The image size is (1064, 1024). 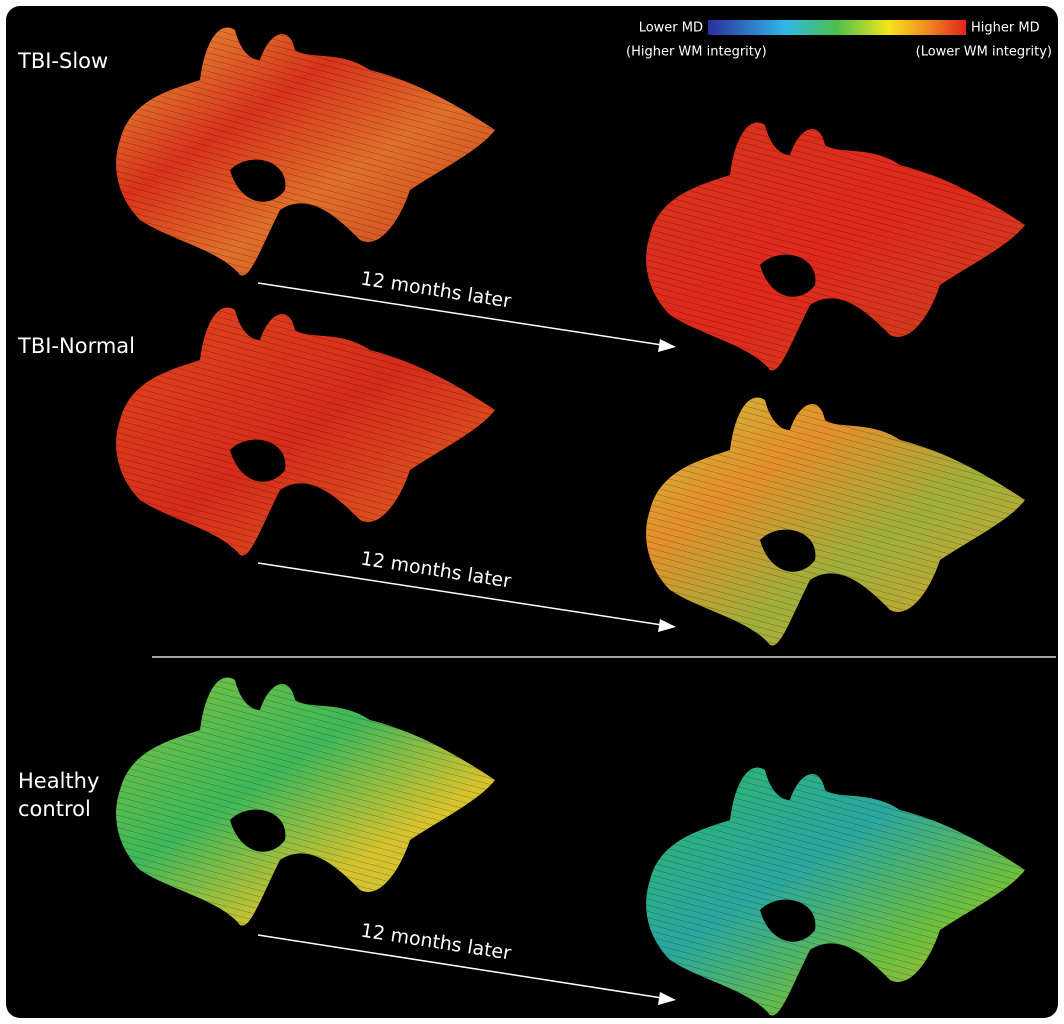 What do you see at coordinates (62, 61) in the screenshot?
I see `group-label: TBI-Slow` at bounding box center [62, 61].